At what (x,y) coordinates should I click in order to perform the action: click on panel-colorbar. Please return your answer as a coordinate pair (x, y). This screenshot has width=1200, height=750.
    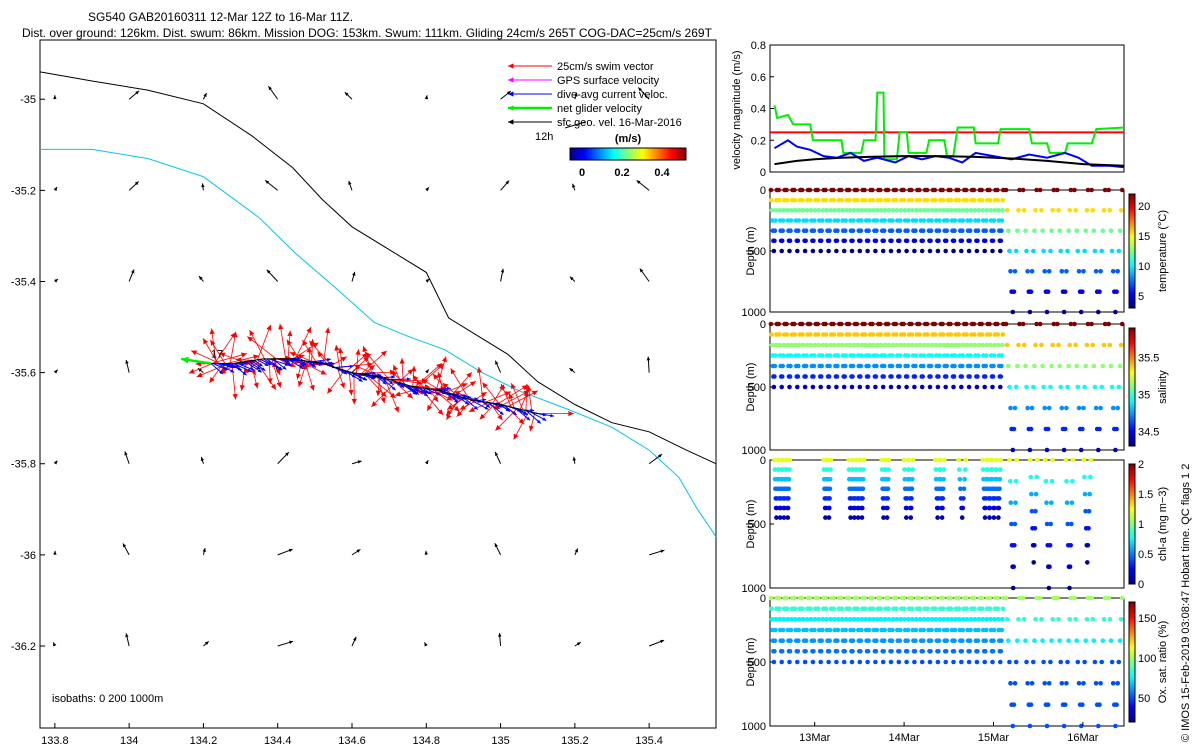
    Looking at the image, I should click on (1132, 662).